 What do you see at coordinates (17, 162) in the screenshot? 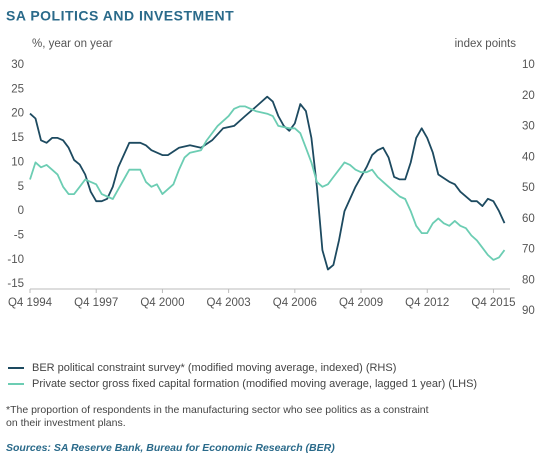
I see `y-tick-label: 10` at bounding box center [17, 162].